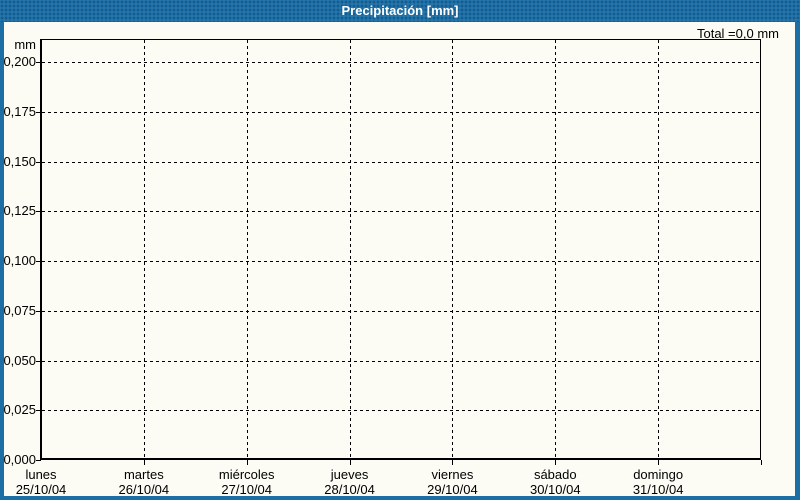 The image size is (800, 500). Describe the element at coordinates (19, 310) in the screenshot. I see `y-tick-label: 0,075` at that location.